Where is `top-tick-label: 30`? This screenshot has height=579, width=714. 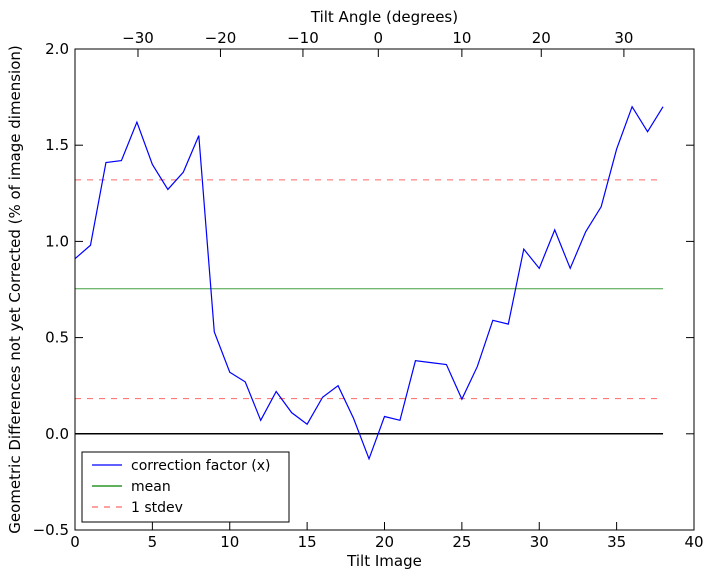 top-tick-label: 30 is located at coordinates (623, 38).